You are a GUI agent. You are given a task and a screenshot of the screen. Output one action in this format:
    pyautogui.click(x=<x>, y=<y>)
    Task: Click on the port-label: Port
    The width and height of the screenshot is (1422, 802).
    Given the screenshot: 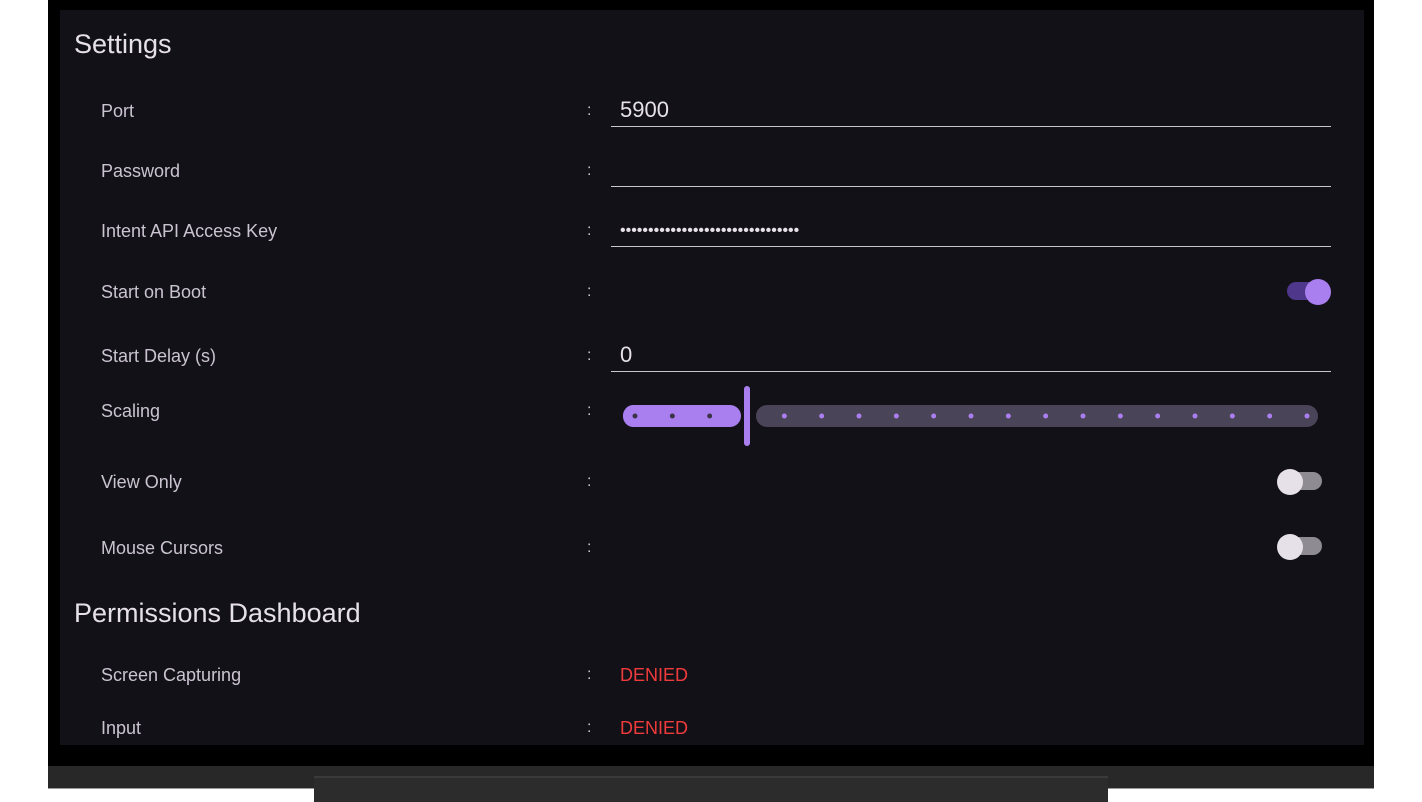 What is the action you would take?
    pyautogui.click(x=118, y=111)
    